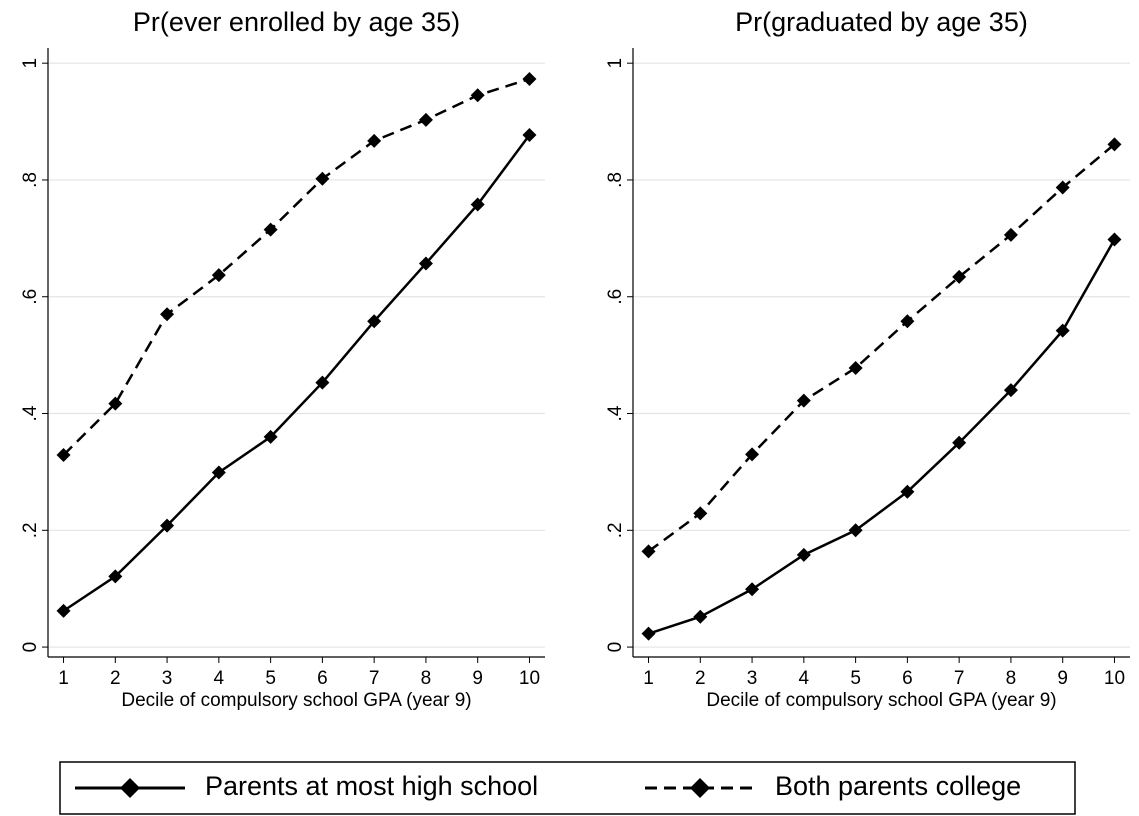  What do you see at coordinates (881, 22) in the screenshot?
I see `chart-title: Pr(graduated by age 35)` at bounding box center [881, 22].